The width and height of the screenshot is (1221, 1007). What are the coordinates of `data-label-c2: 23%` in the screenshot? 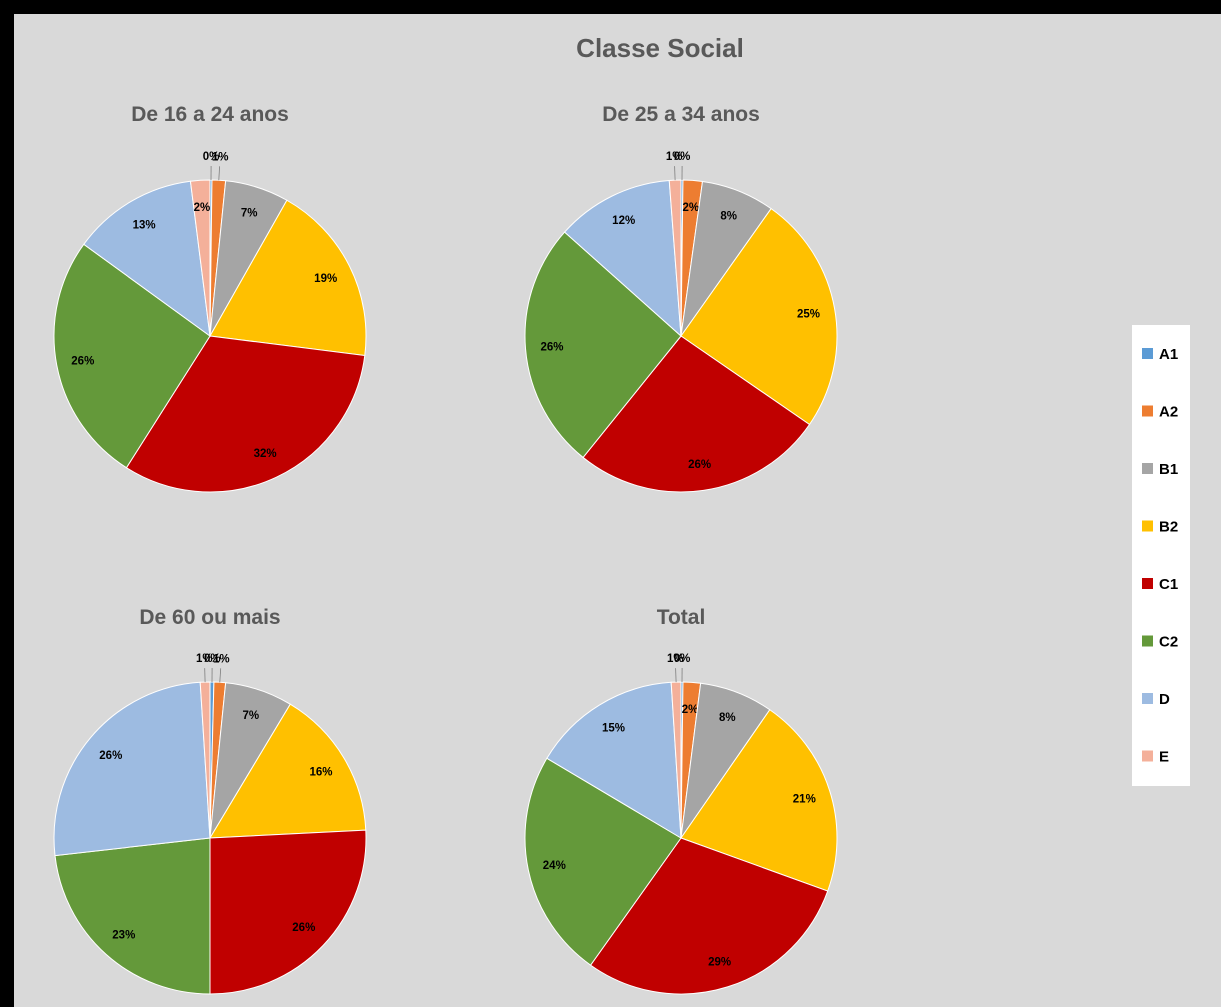 It's located at (123, 936).